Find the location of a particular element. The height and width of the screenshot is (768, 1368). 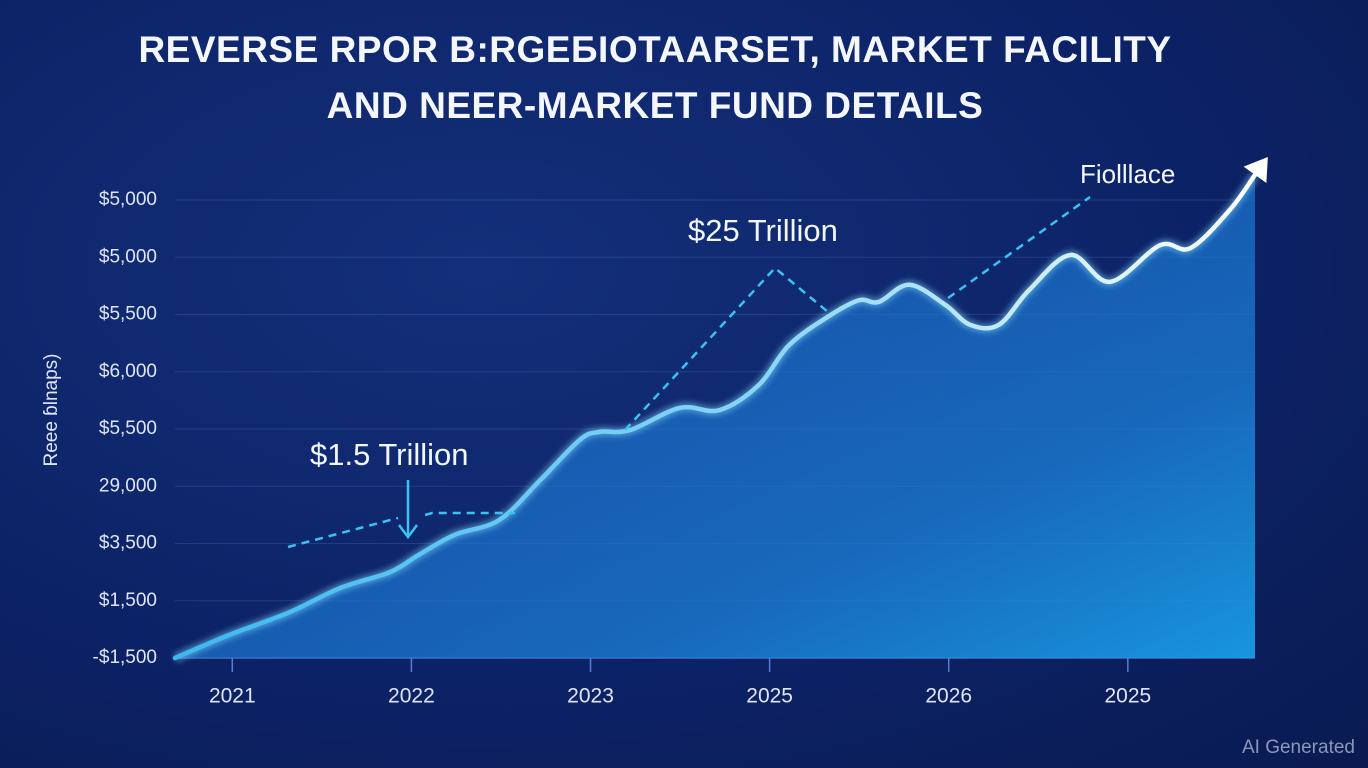

x-tick-label: 2023 is located at coordinates (590, 696).